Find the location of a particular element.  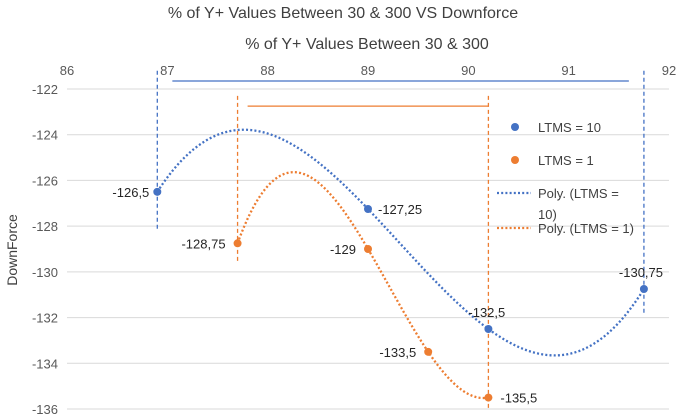

y-tick-label: -130 is located at coordinates (45, 272).